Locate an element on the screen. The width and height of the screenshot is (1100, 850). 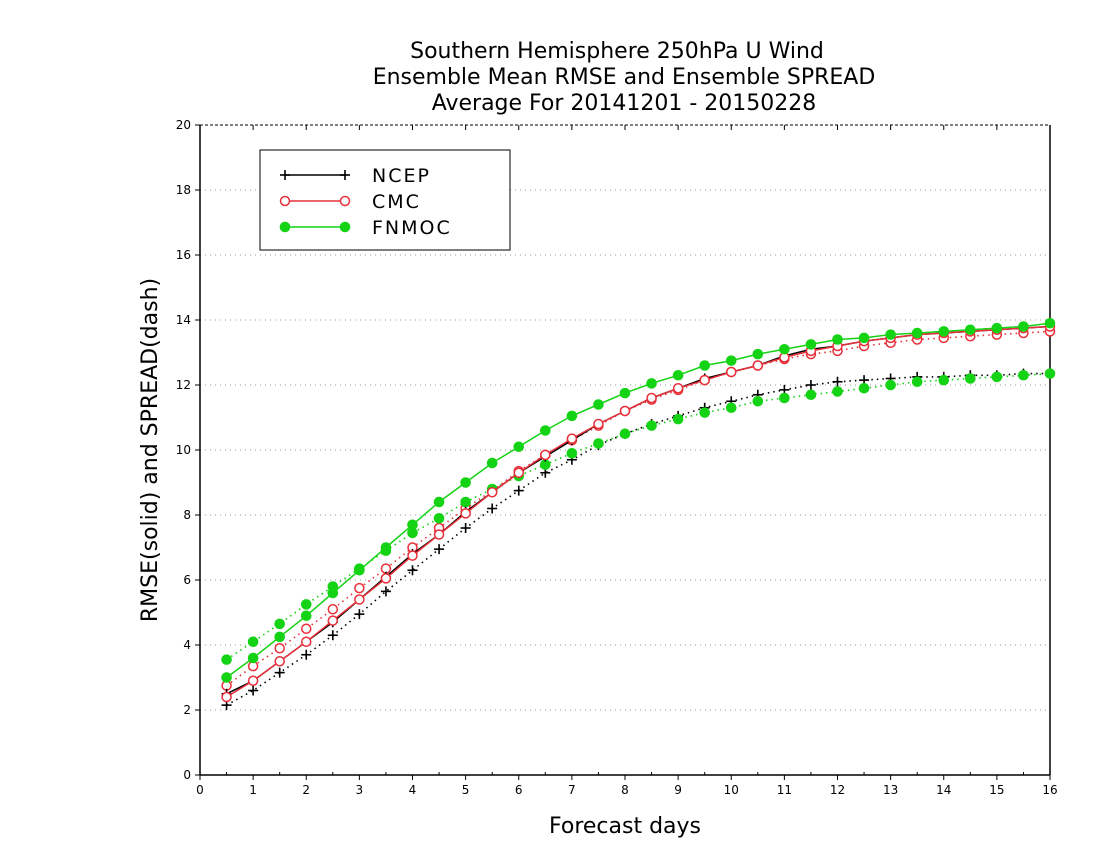
x-axis-label: Forecast days is located at coordinates (625, 826).